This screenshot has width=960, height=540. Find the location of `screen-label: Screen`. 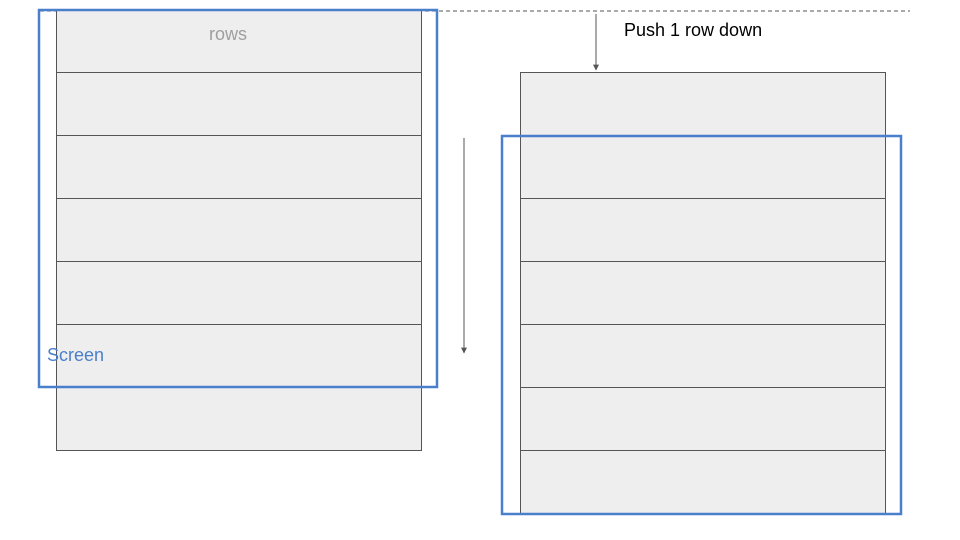

screen-label: Screen is located at coordinates (76, 355).